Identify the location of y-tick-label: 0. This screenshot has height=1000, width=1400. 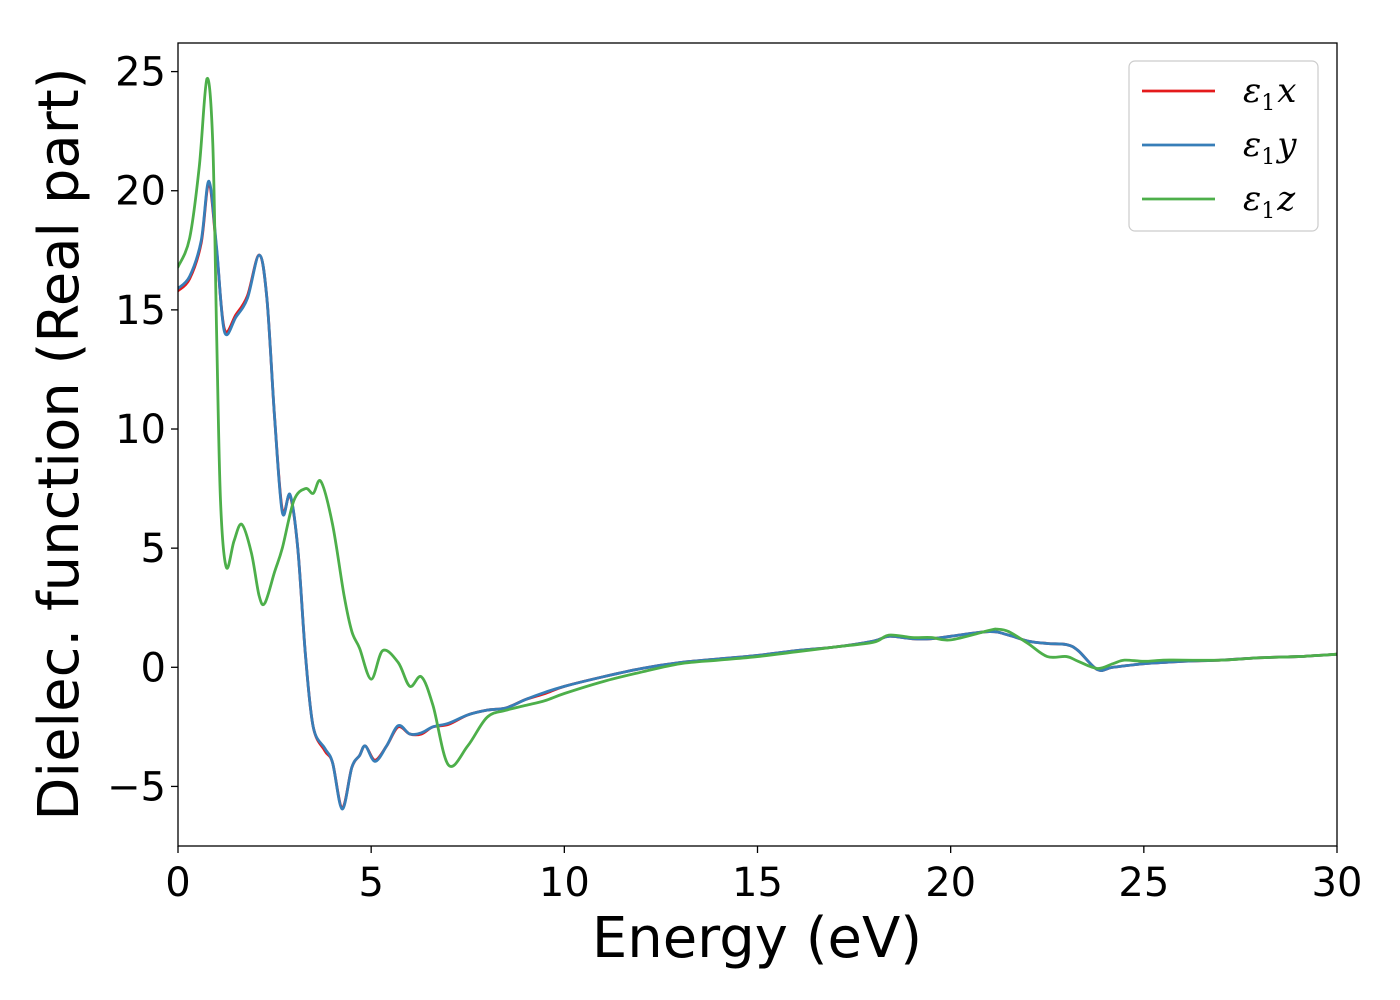
(153, 668).